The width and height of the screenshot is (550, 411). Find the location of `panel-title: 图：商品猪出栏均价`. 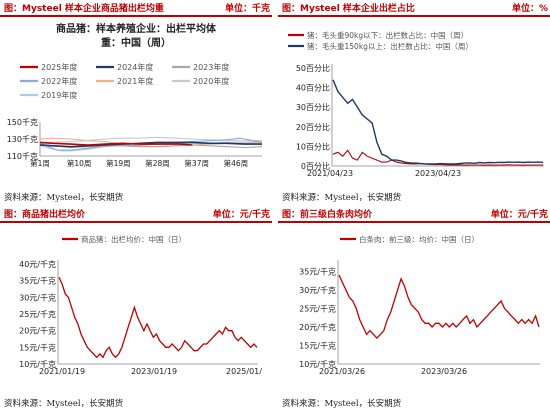

panel-title: 图：商品猪出栏均价 is located at coordinates (45, 215).